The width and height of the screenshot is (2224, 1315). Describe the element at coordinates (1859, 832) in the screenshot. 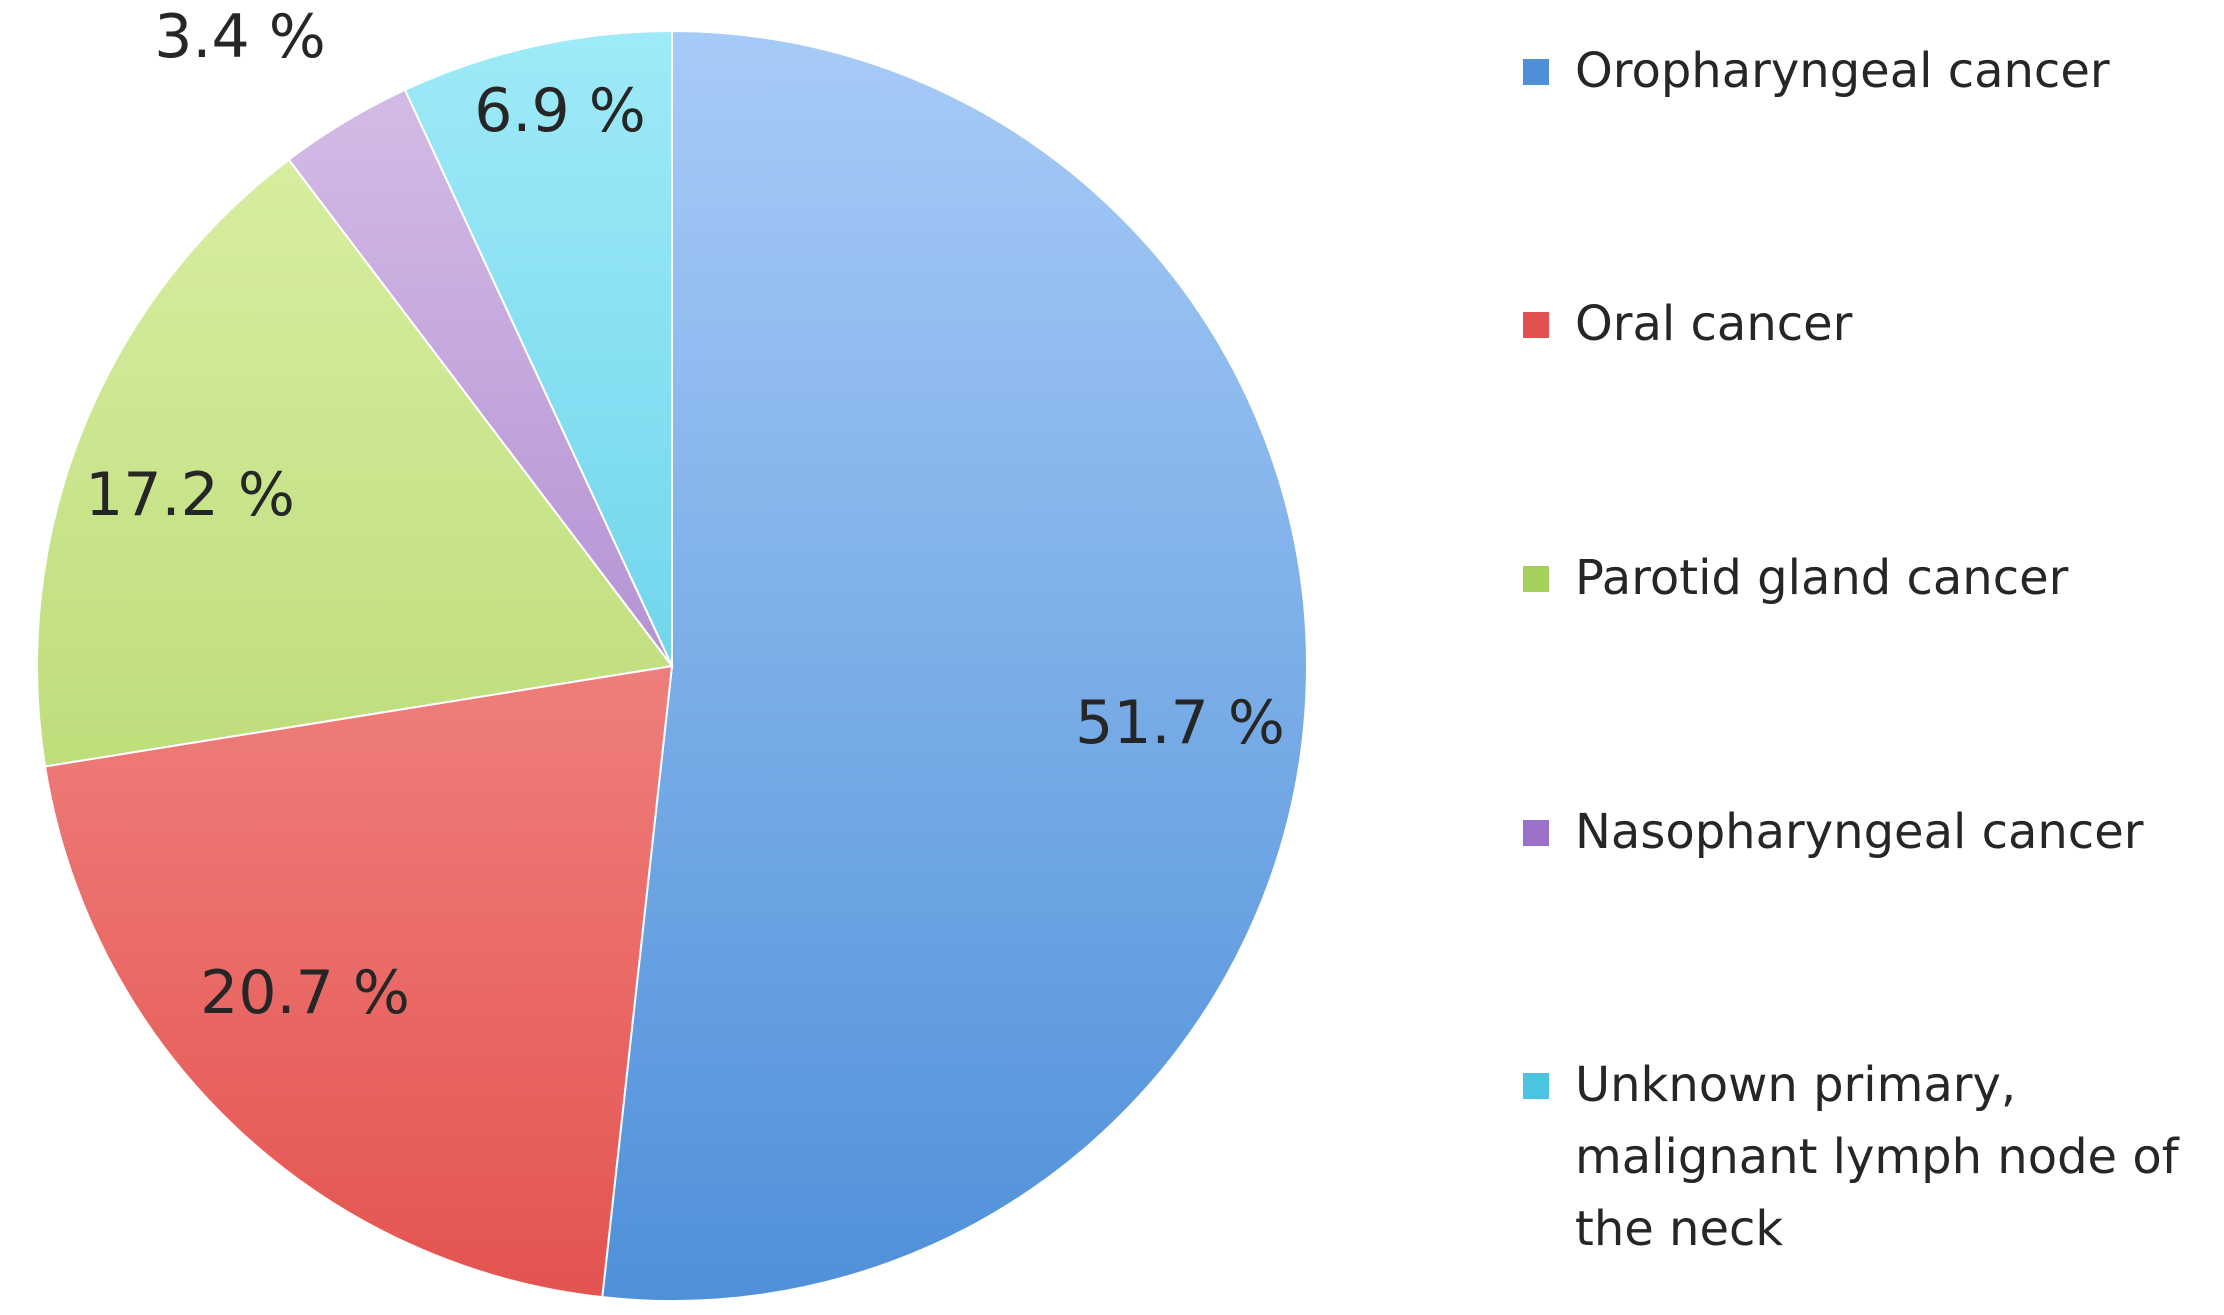

I see `legend-label: Nasopharyngeal cancer` at that location.